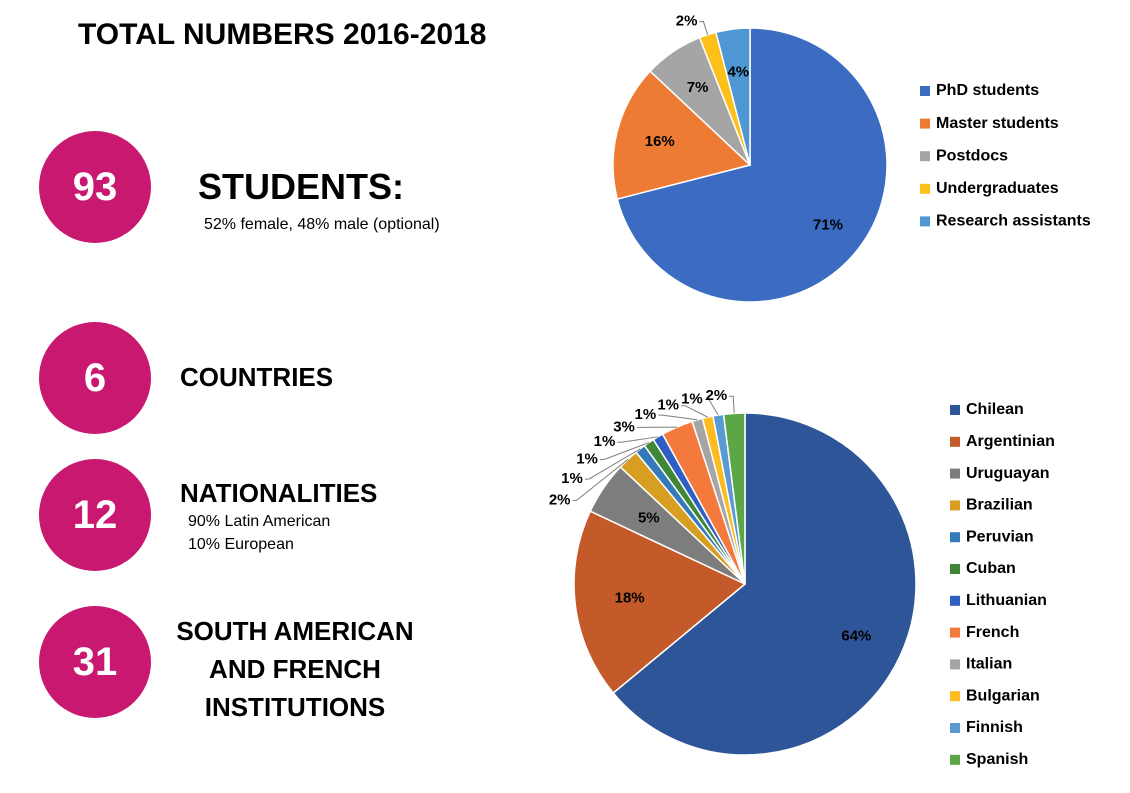  What do you see at coordinates (95, 662) in the screenshot?
I see `stat-circle: 31` at bounding box center [95, 662].